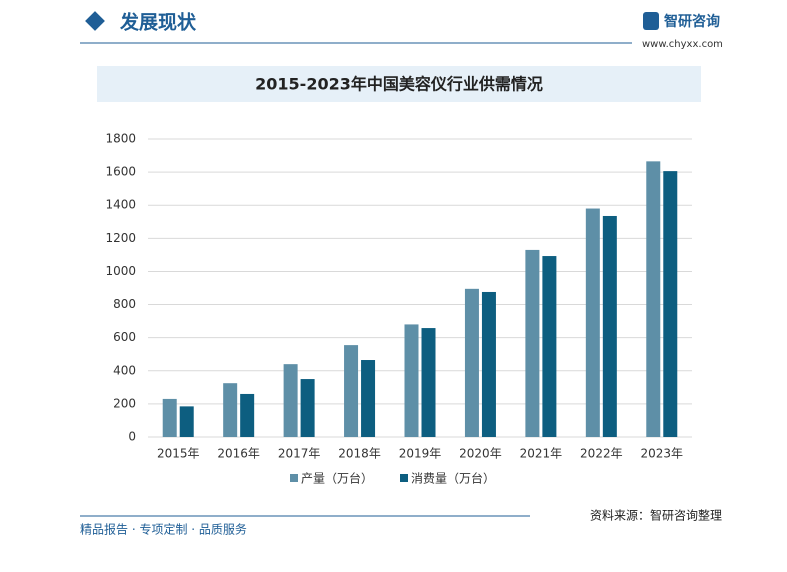  I want to click on title-band, so click(399, 84).